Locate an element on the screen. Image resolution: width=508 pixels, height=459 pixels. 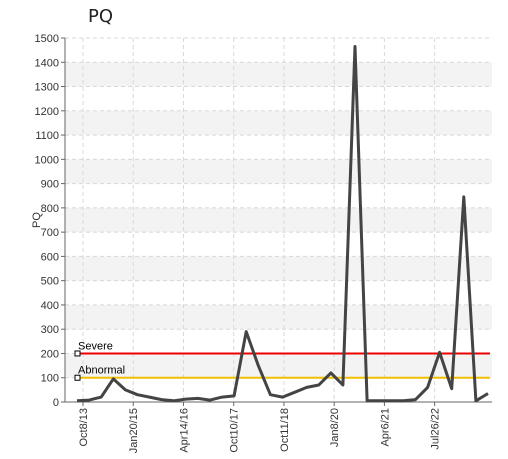
x-tick-label: Jan8/20 is located at coordinates (335, 427).